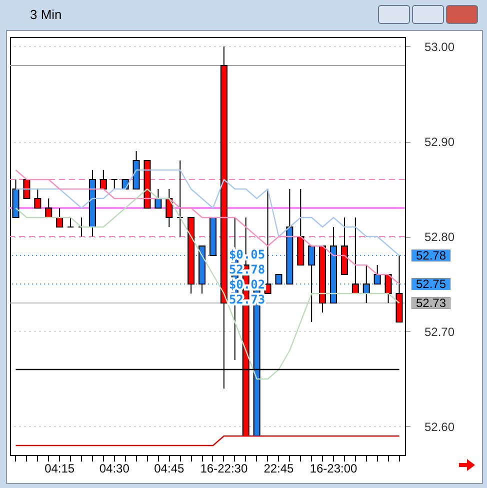 This screenshot has height=488, width=487. Describe the element at coordinates (439, 237) in the screenshot. I see `y-tick-label: 52.80` at that location.